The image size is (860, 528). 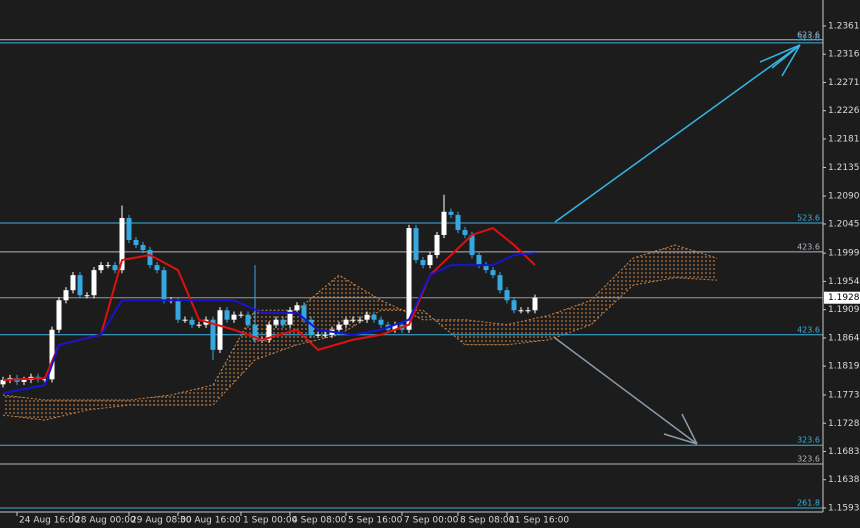 What do you see at coordinates (319, 521) in the screenshot?
I see `x-tick-label: 4 Sep 08:00` at bounding box center [319, 521].